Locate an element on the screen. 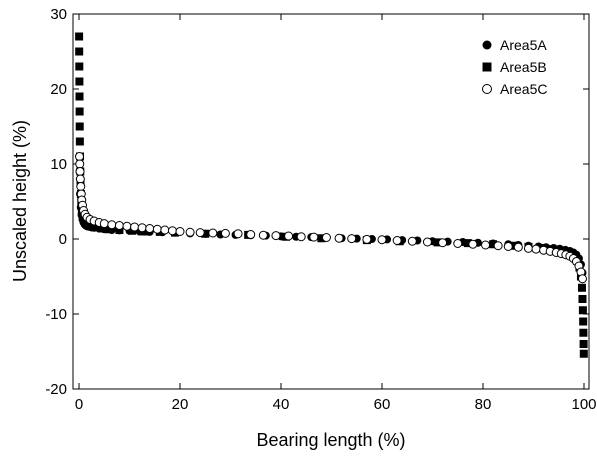 The height and width of the screenshot is (456, 597). area5b-legend-marker is located at coordinates (487, 67).